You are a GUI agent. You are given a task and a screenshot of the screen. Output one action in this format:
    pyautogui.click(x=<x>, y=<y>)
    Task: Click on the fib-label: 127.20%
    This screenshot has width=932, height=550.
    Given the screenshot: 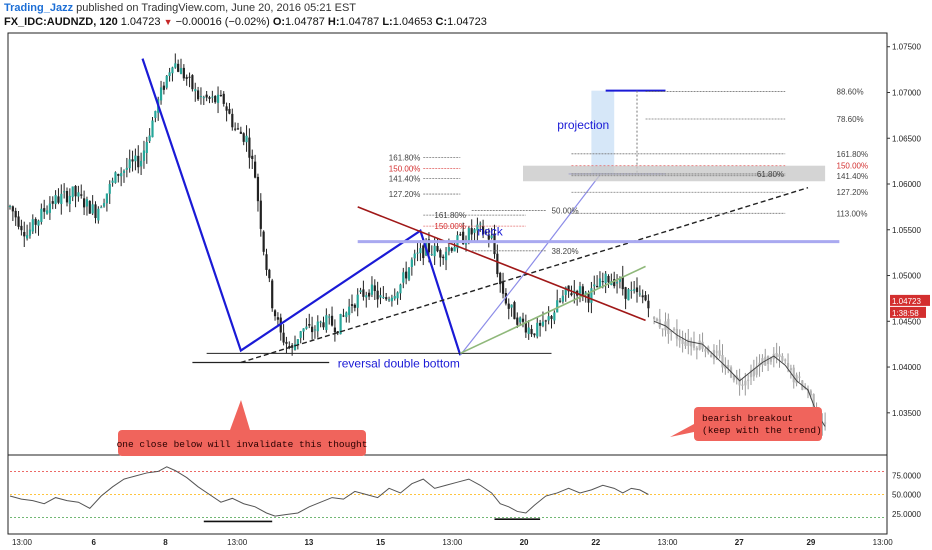 What is the action you would take?
    pyautogui.click(x=853, y=192)
    